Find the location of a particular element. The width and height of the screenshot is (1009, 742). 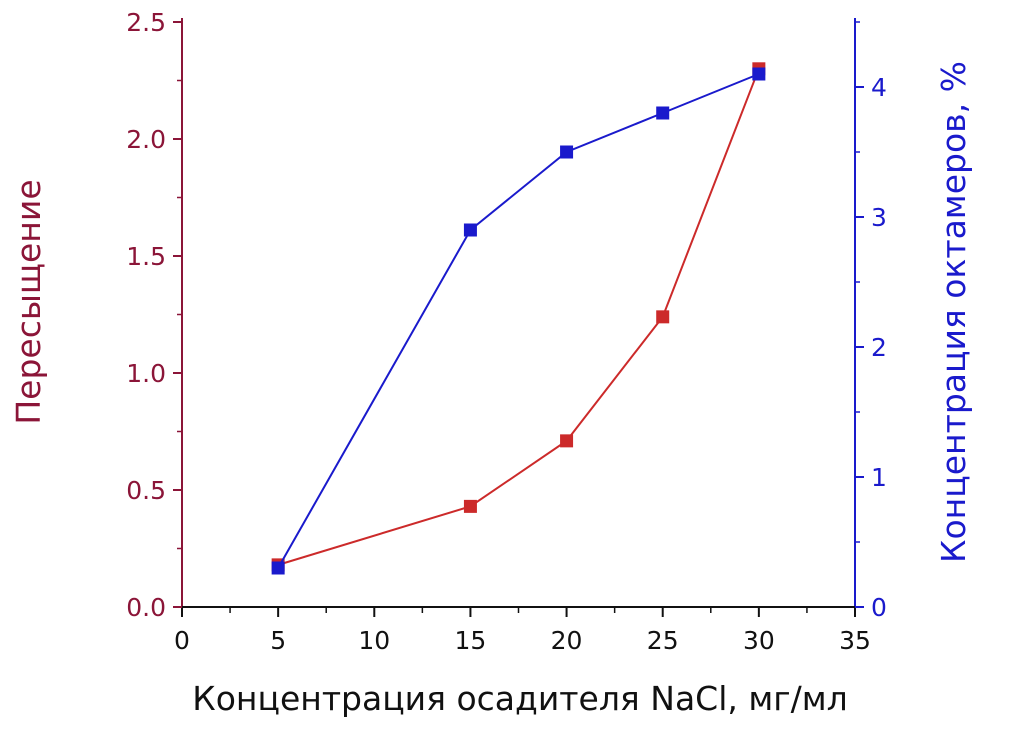

x-tick-label: 35 is located at coordinates (855, 640).